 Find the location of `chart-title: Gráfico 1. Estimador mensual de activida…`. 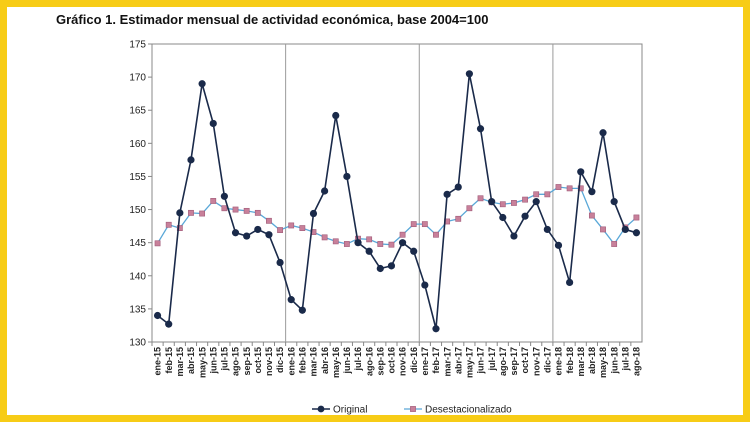

chart-title: Gráfico 1. Estimador mensual de activida… is located at coordinates (272, 19).